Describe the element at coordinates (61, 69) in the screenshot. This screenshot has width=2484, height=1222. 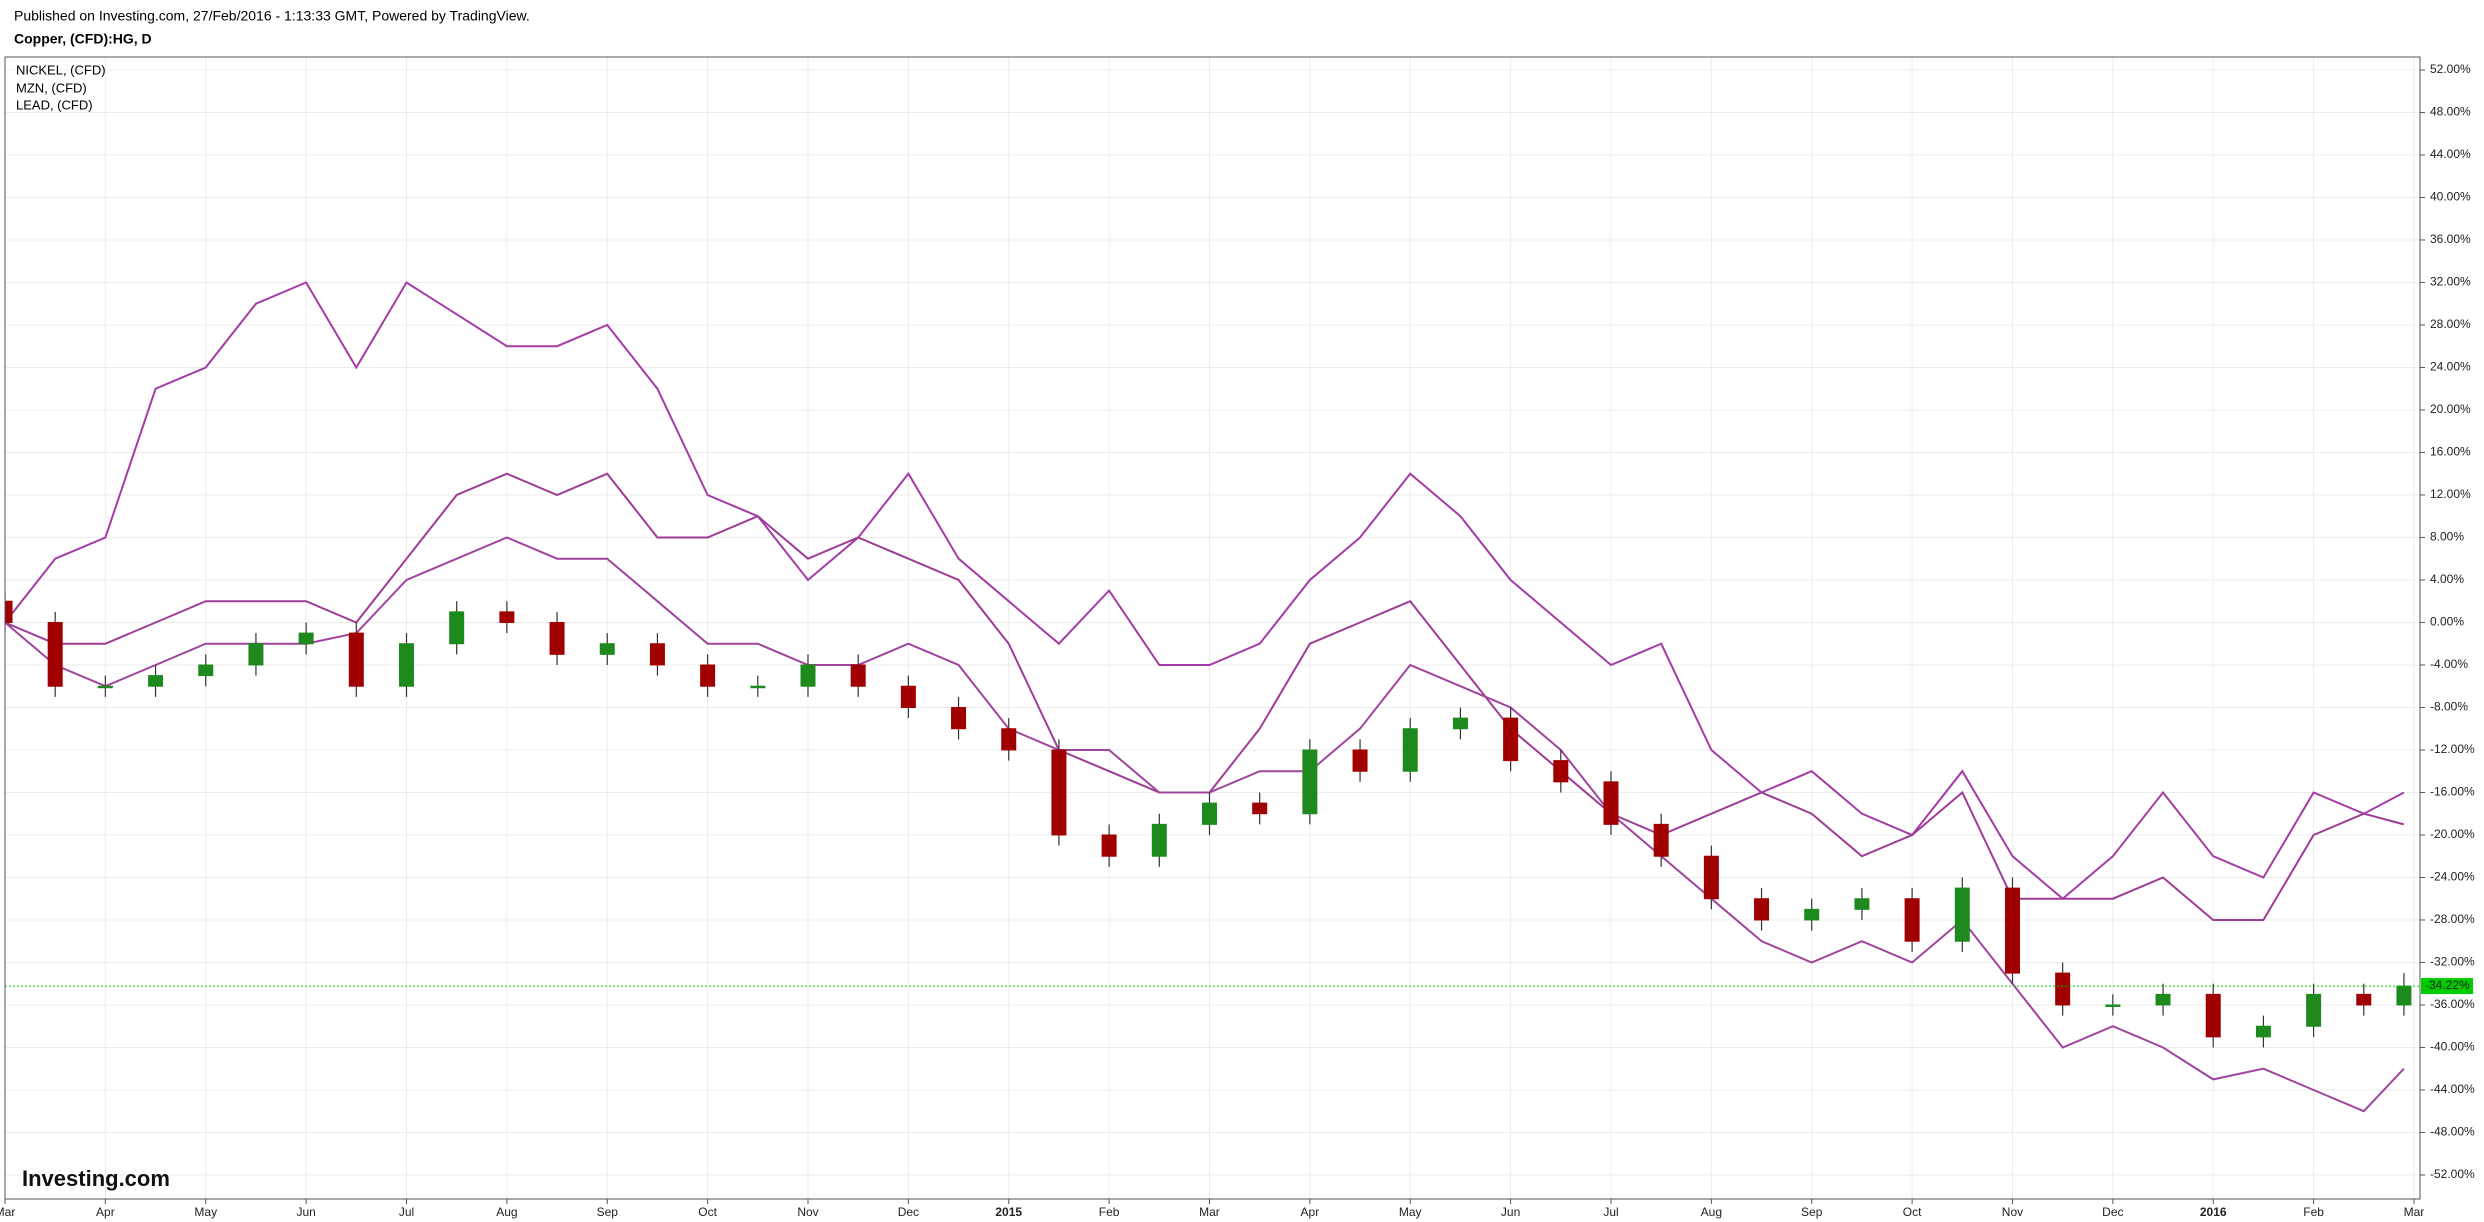
I see `legend-entry: NICKEL, (CFD)` at that location.